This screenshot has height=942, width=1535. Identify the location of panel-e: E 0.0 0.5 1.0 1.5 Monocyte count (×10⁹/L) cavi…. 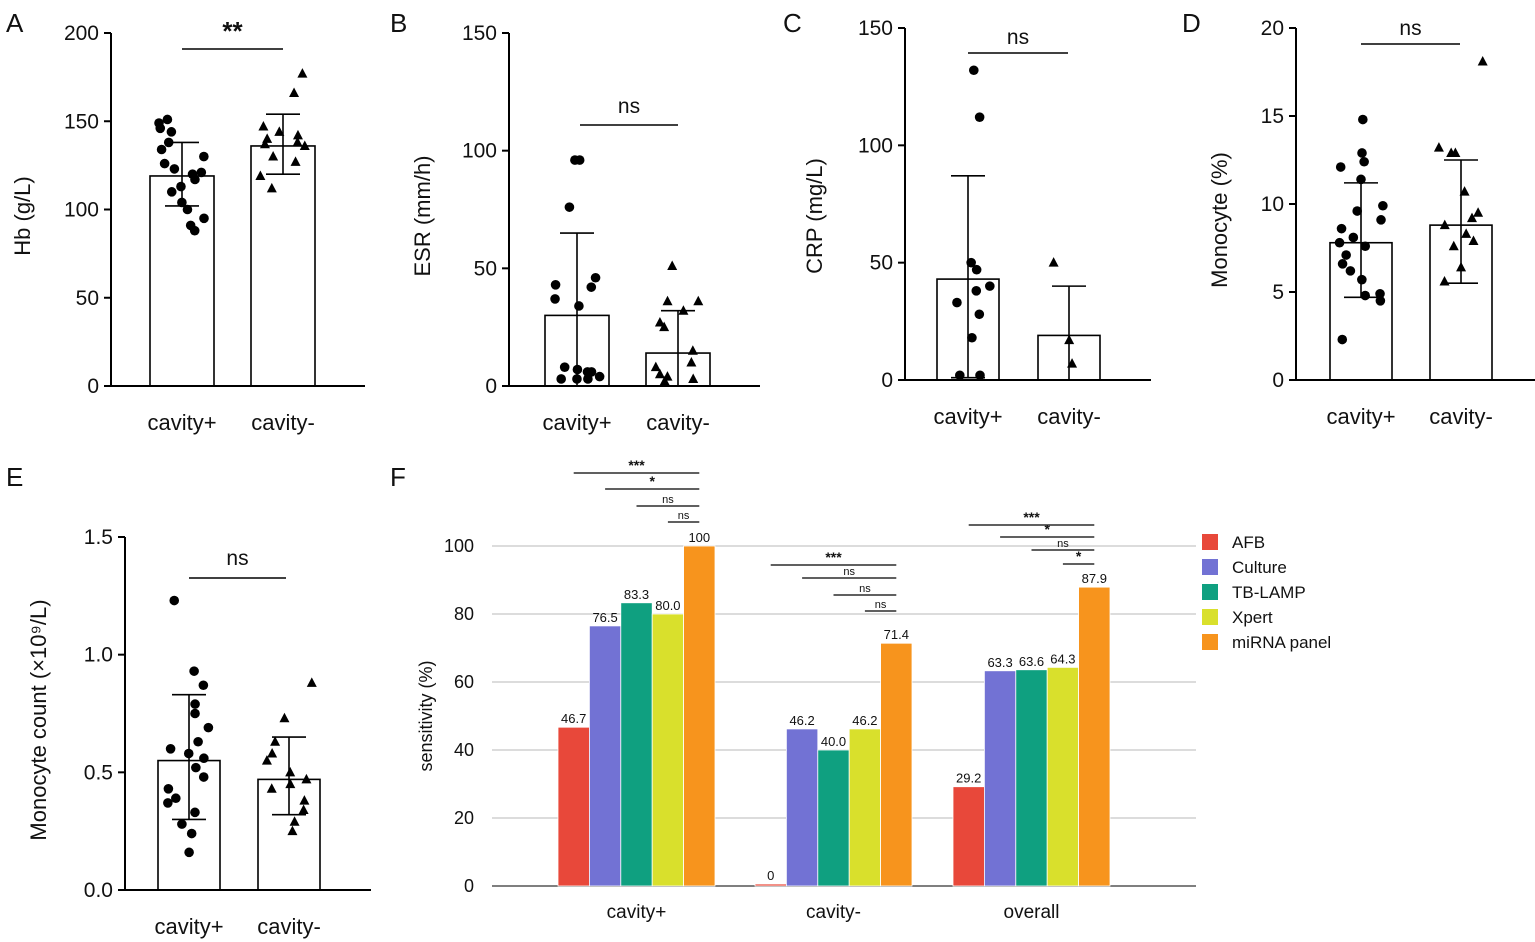
(188, 700).